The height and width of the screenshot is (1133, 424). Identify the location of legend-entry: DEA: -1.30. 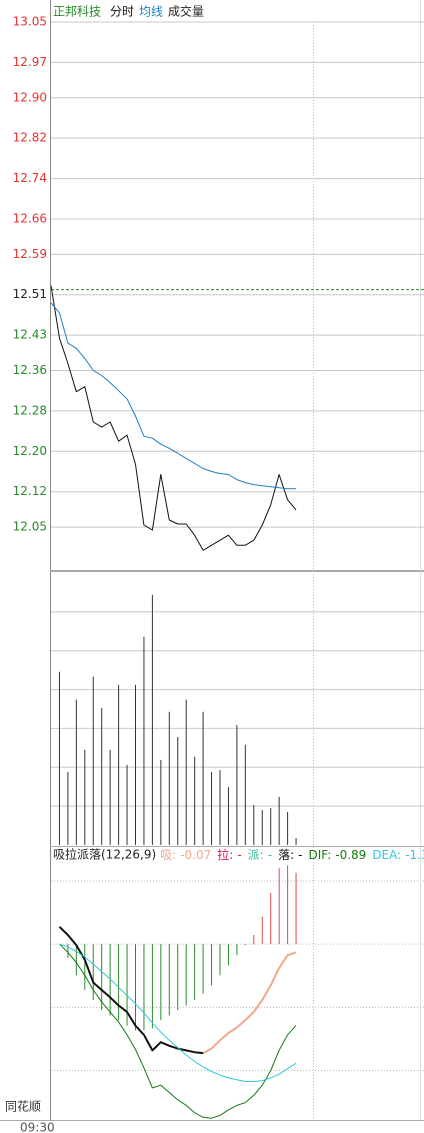
(398, 855).